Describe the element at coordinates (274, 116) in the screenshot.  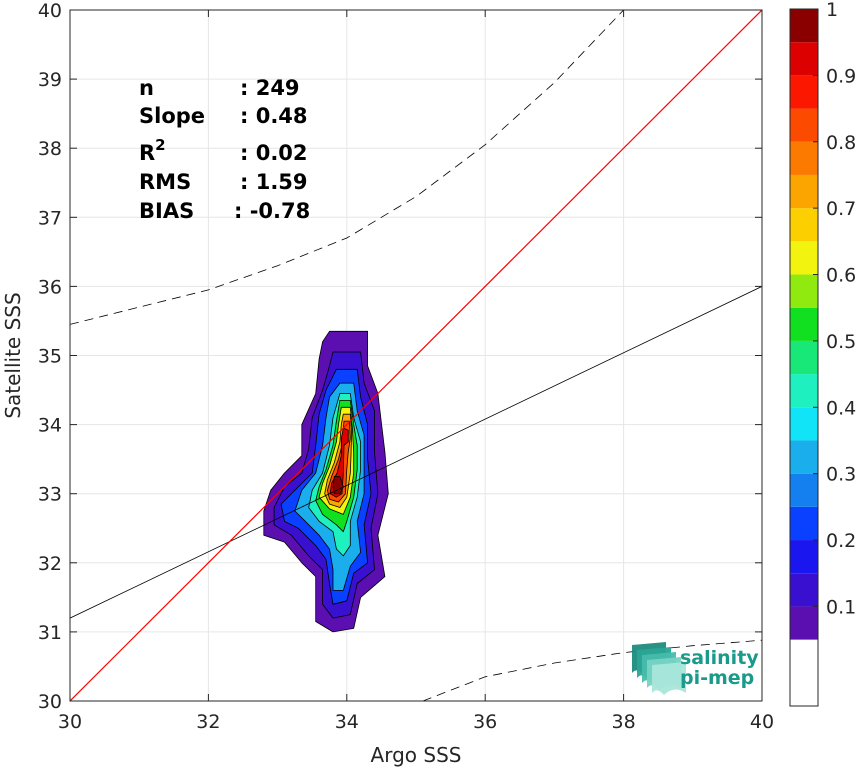
I see `stat-value: : 0.48` at that location.